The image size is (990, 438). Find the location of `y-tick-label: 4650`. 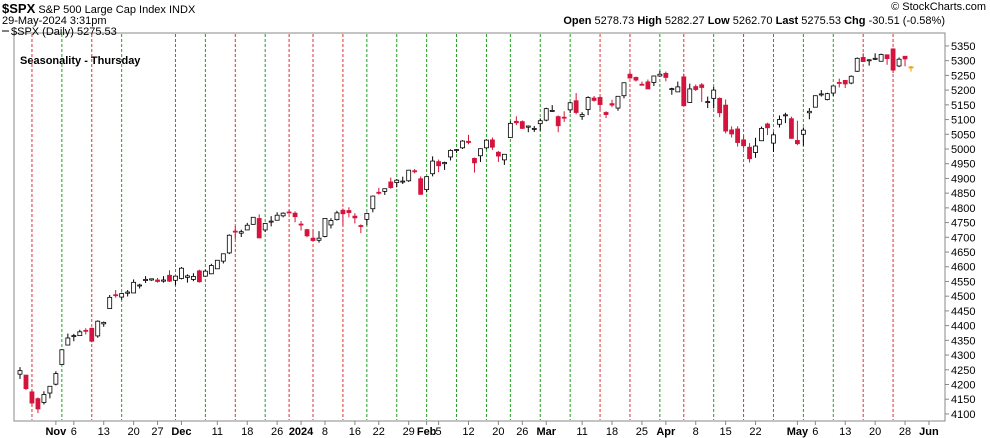

y-tick-label: 4650 is located at coordinates (963, 253).